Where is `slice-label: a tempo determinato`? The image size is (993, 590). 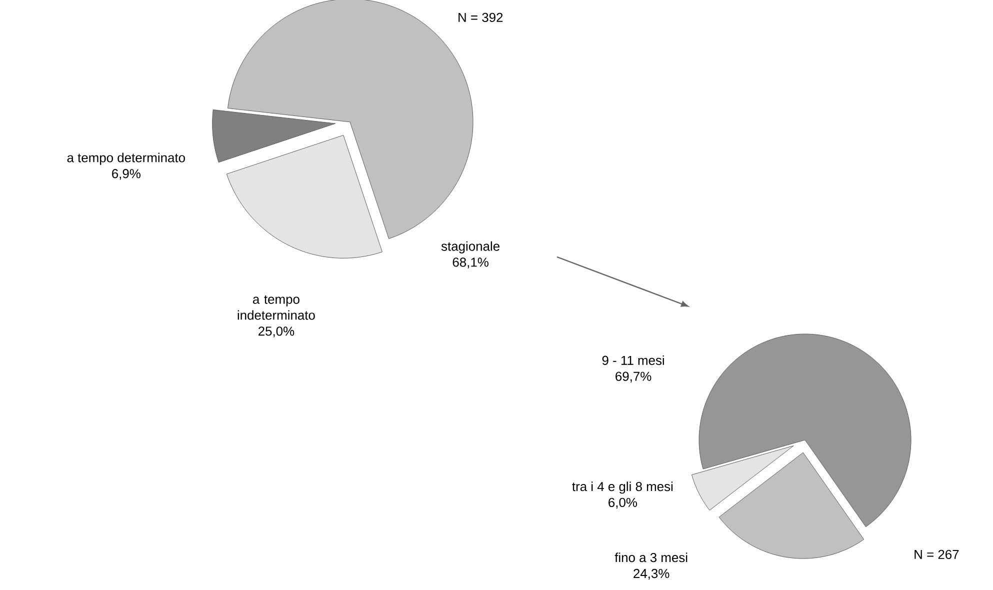
slice-label: a tempo determinato is located at coordinates (126, 158).